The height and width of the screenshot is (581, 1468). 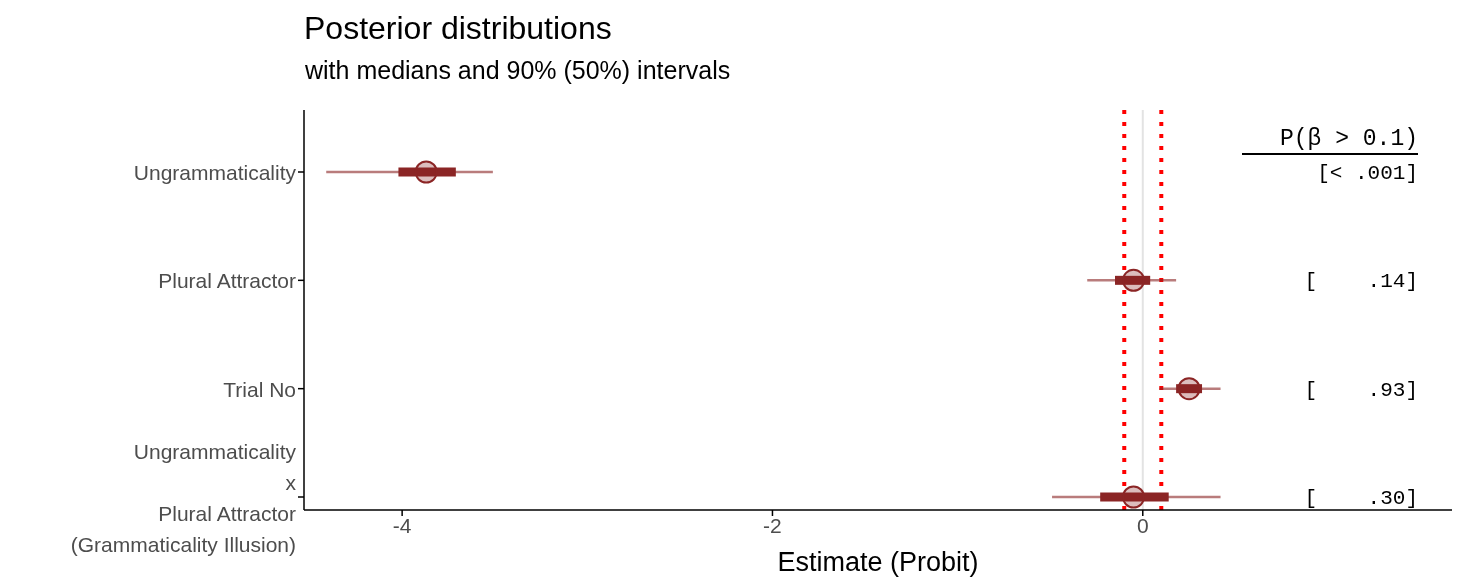 What do you see at coordinates (1348, 139) in the screenshot?
I see `annotation: P(β > 0.1)` at bounding box center [1348, 139].